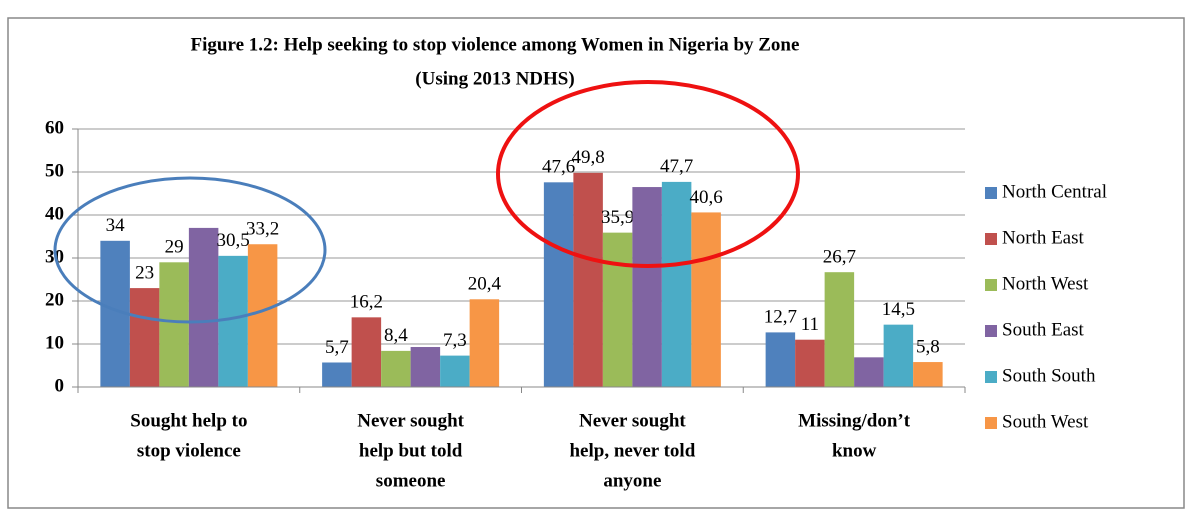 The image size is (1186, 509). Describe the element at coordinates (676, 166) in the screenshot. I see `value-label: 47,7` at that location.